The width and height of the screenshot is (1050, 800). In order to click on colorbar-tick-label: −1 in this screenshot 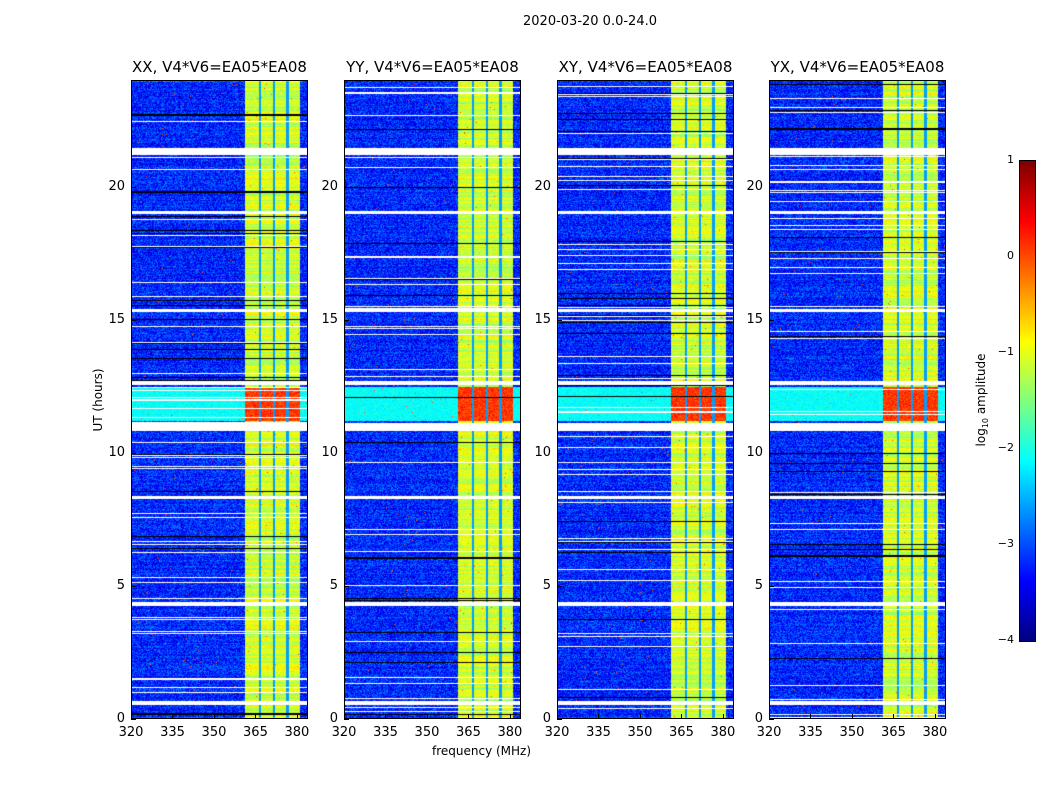, I will do `click(1005, 351)`.